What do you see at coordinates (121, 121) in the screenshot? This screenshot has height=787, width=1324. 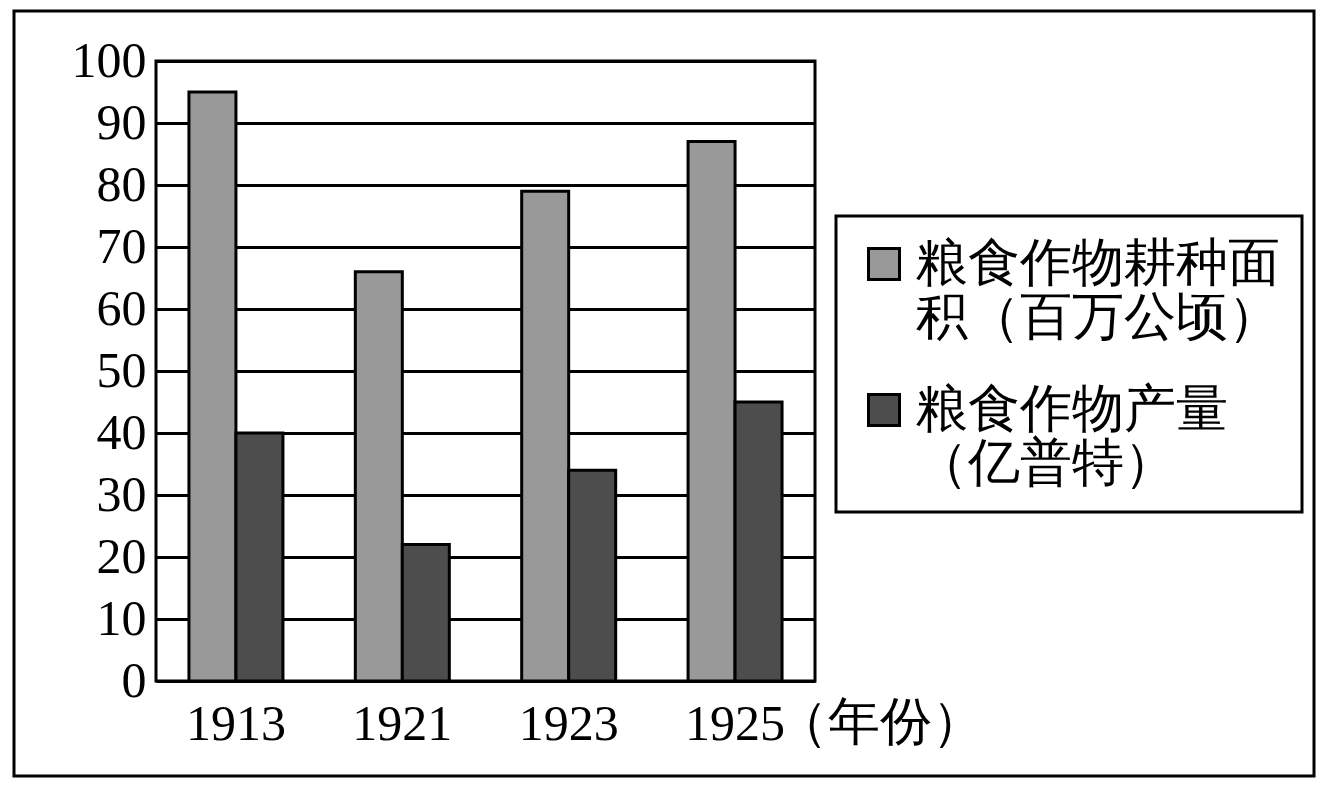 I see `y-tick-label: 90` at bounding box center [121, 121].